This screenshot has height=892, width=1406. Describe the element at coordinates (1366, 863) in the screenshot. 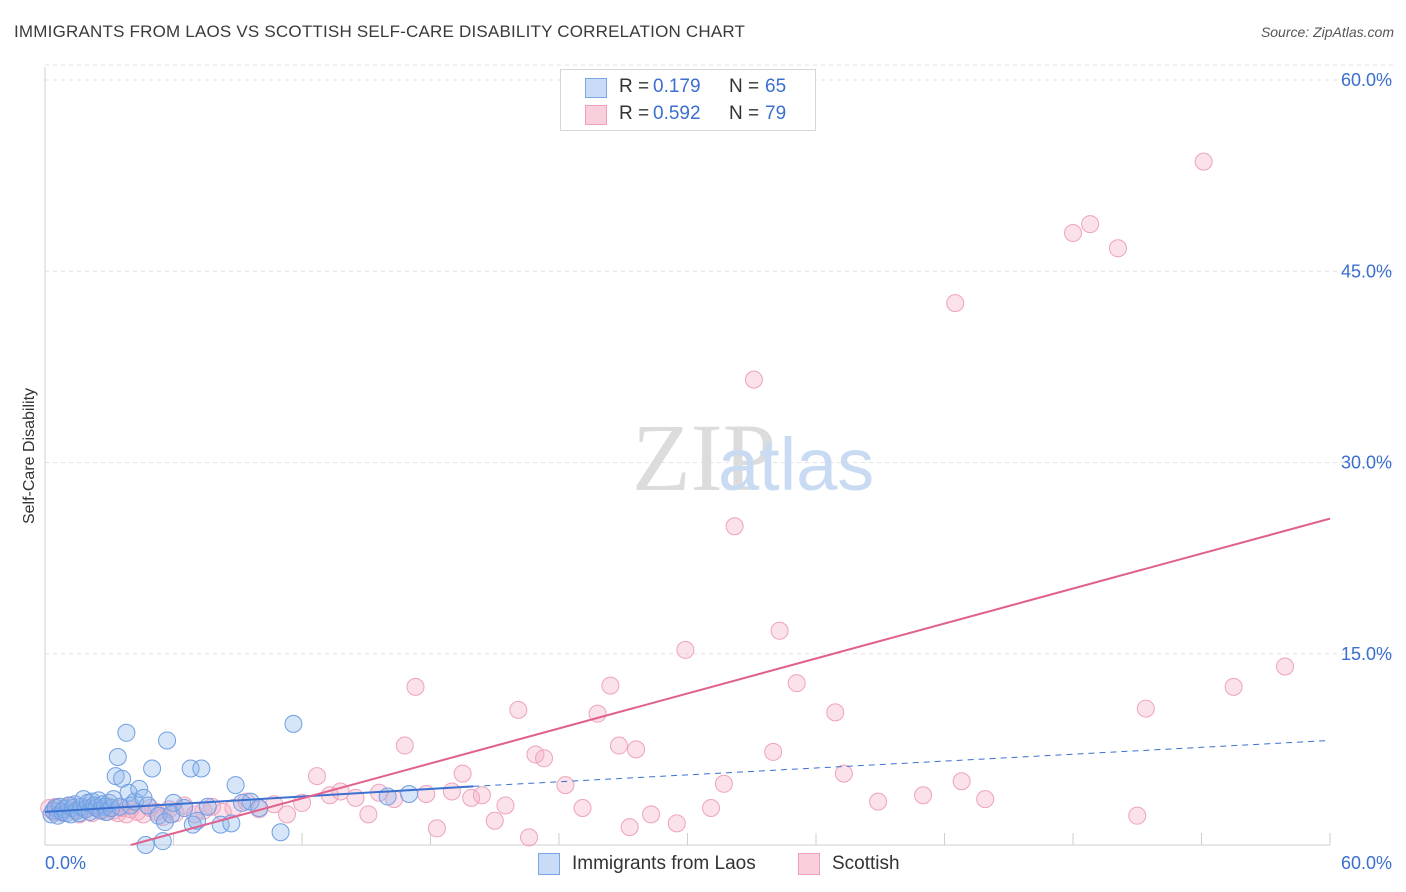

I see `x-tick-label: 60.0%` at that location.